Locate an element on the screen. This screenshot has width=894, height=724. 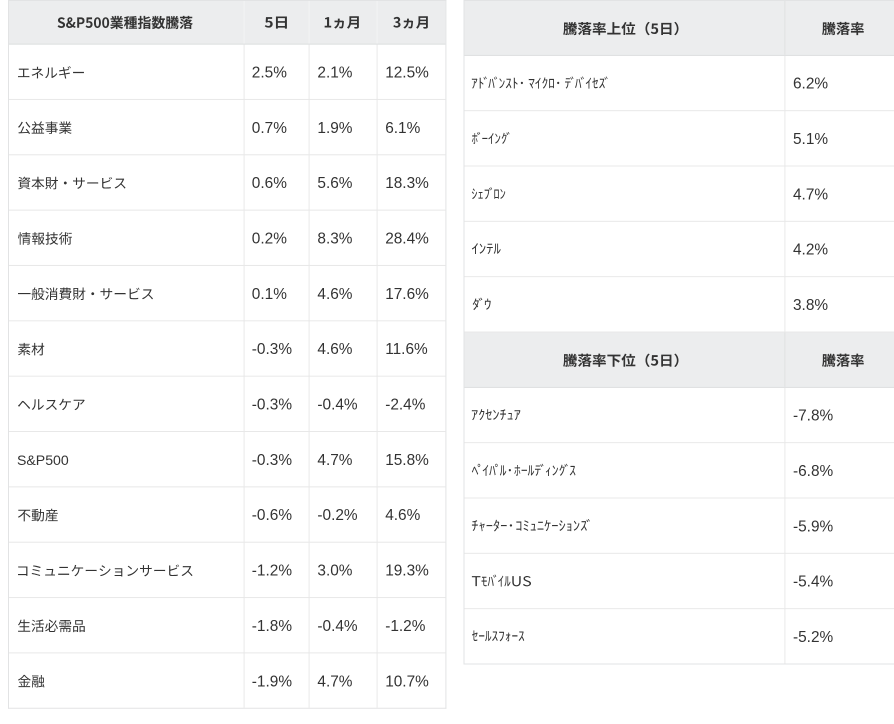
svg-text: 6.2% is located at coordinates (810, 84).